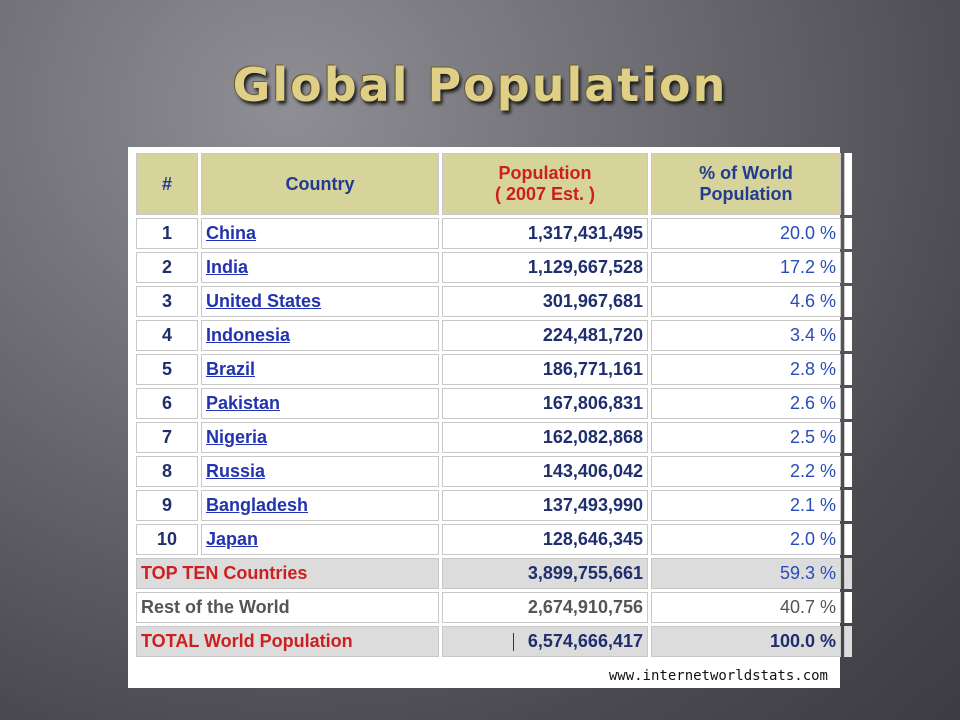 The height and width of the screenshot is (720, 960). Describe the element at coordinates (167, 335) in the screenshot. I see `rank-cell: 4` at that location.